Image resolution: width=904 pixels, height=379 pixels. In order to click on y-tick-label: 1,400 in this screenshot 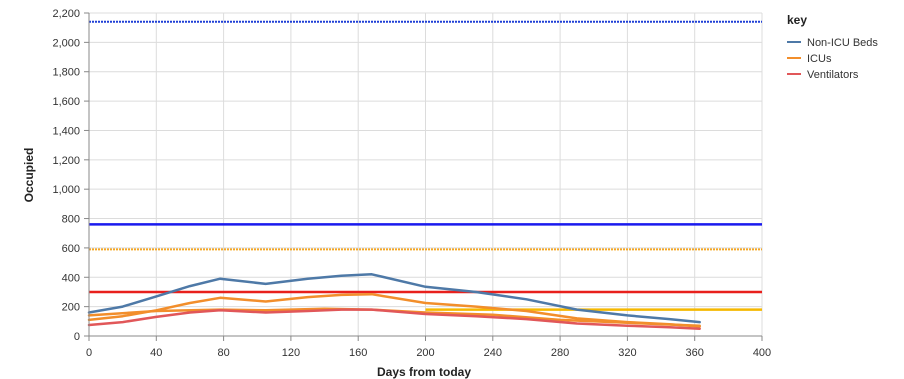, I will do `click(66, 131)`.